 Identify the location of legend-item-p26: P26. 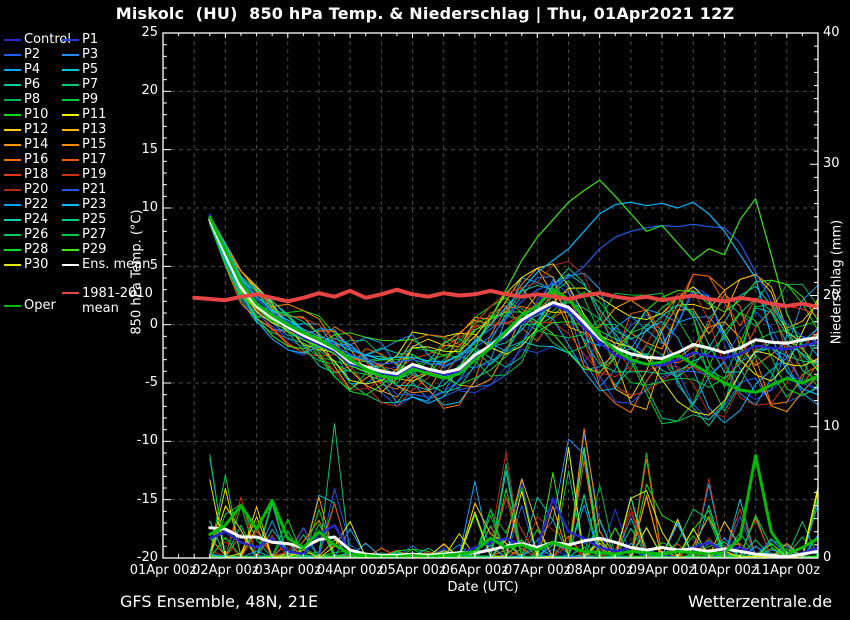
(26, 234).